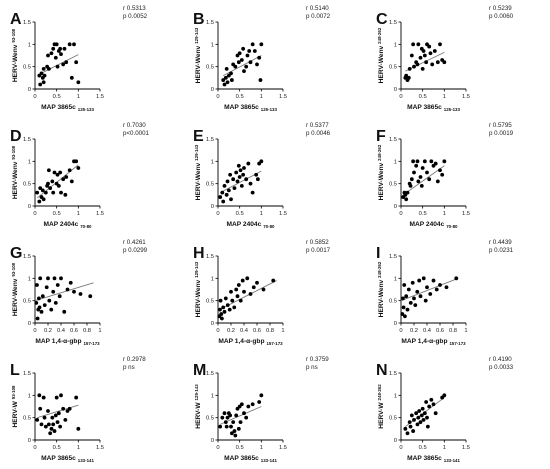 This screenshot has width=550, height=469. I want to click on r-value-label: r 0.5313, so click(134, 8).